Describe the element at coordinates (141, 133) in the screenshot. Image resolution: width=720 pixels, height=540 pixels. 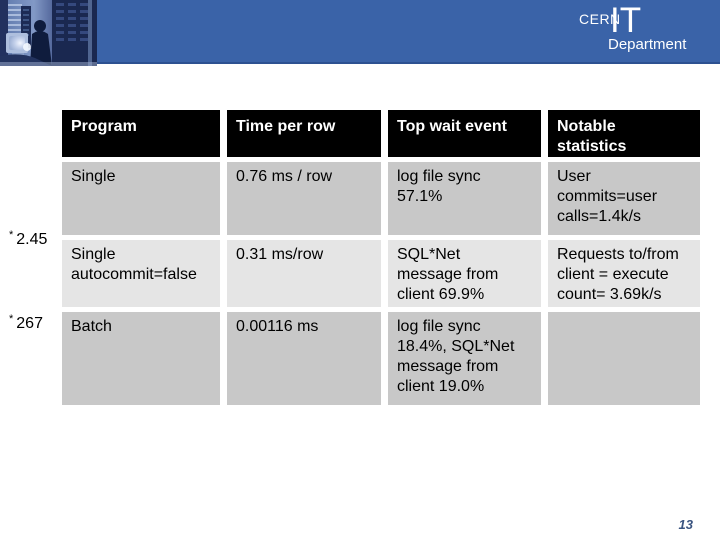
I see `column-header-program: Program` at that location.